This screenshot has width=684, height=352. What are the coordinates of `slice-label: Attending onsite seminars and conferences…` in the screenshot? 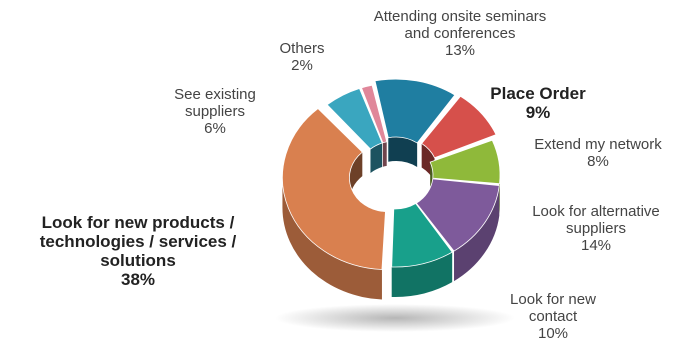 It's located at (460, 33).